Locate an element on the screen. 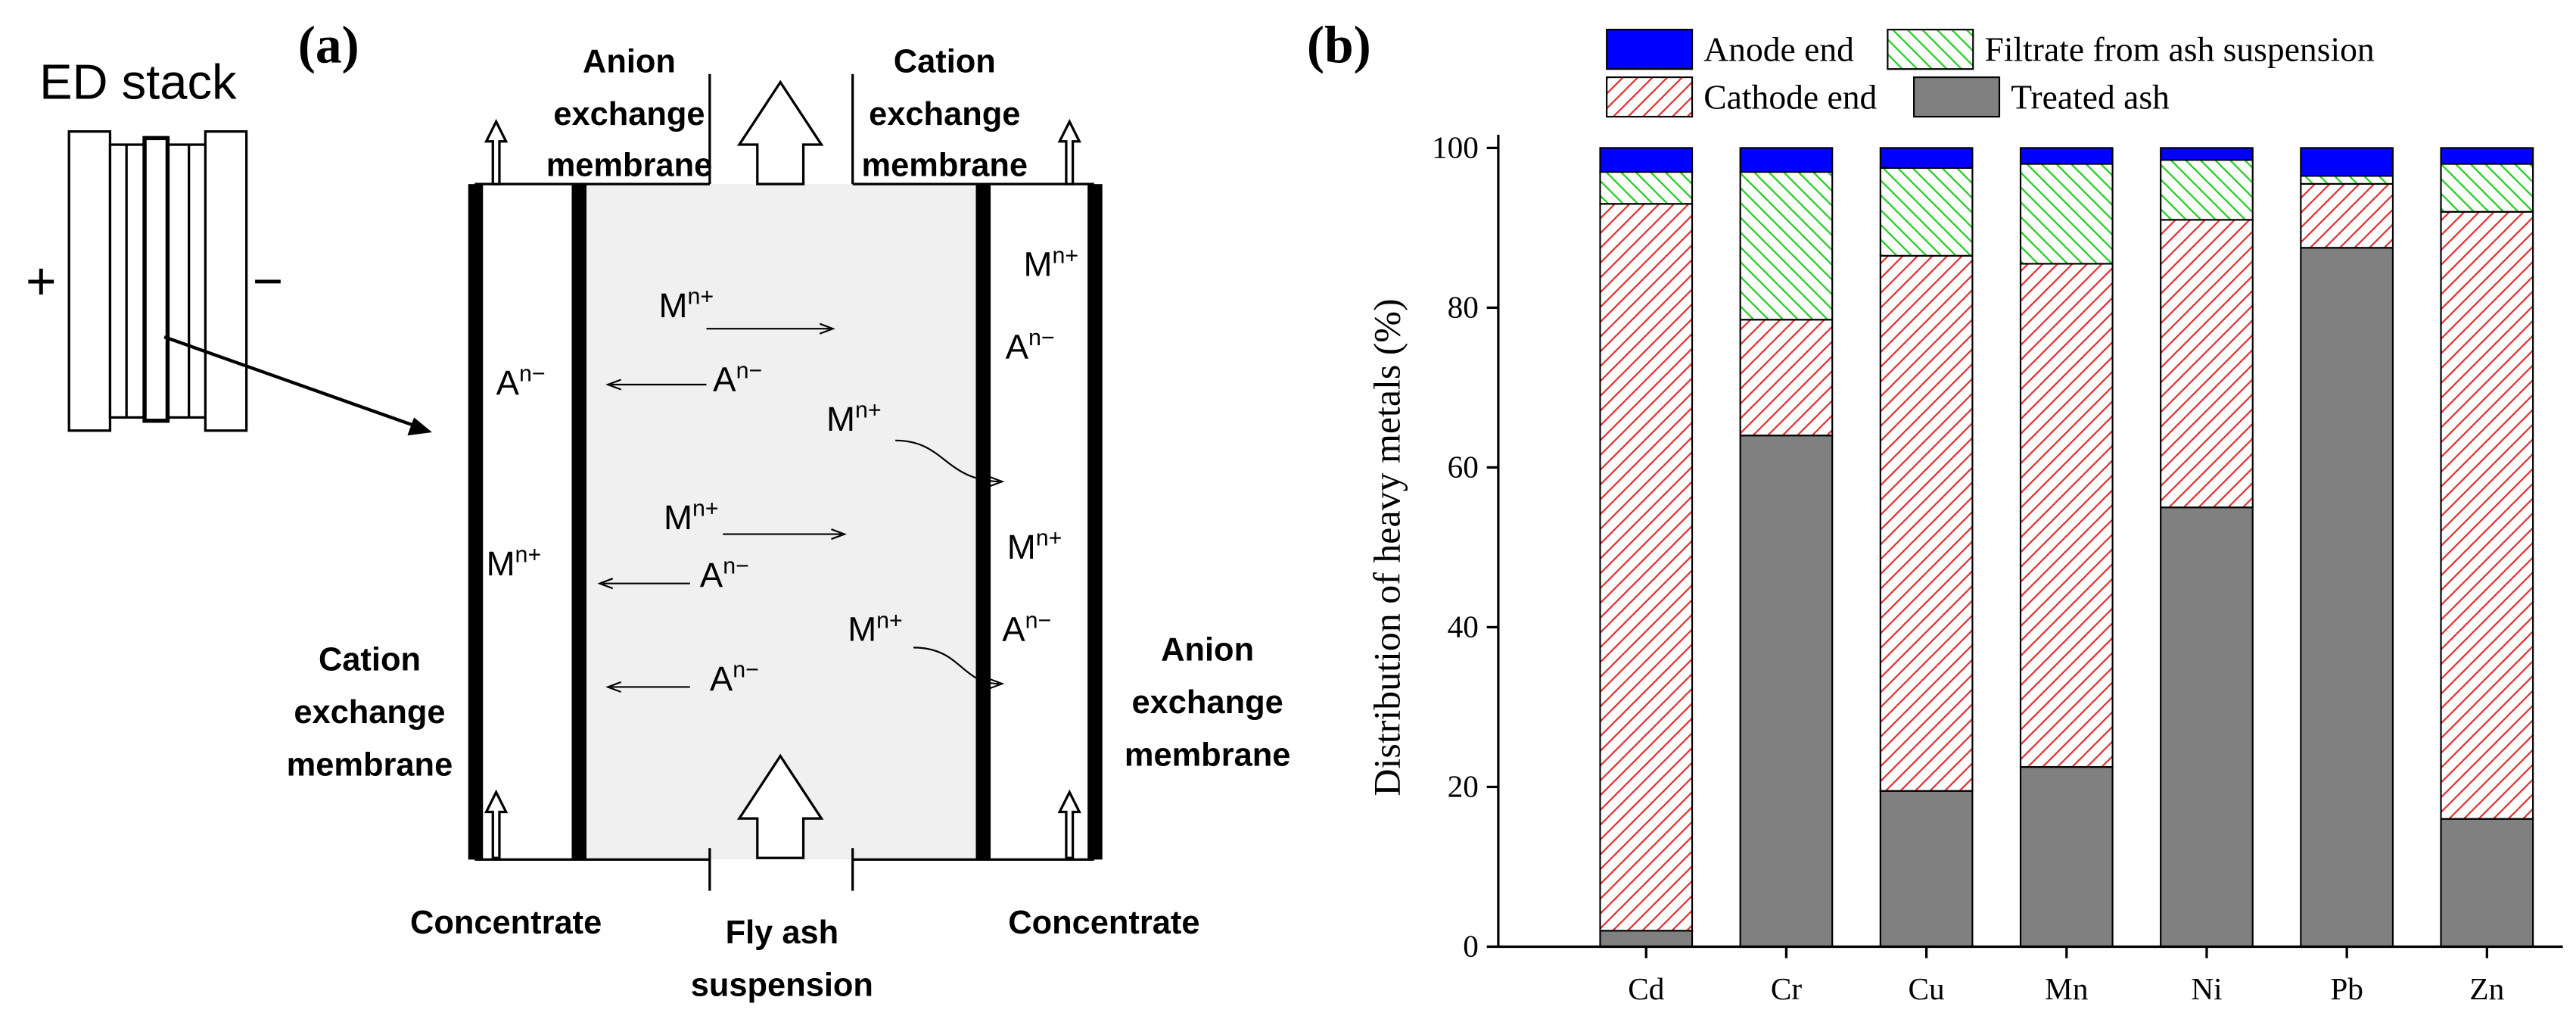 The width and height of the screenshot is (2576, 1019). feed-channel is located at coordinates (781, 522).